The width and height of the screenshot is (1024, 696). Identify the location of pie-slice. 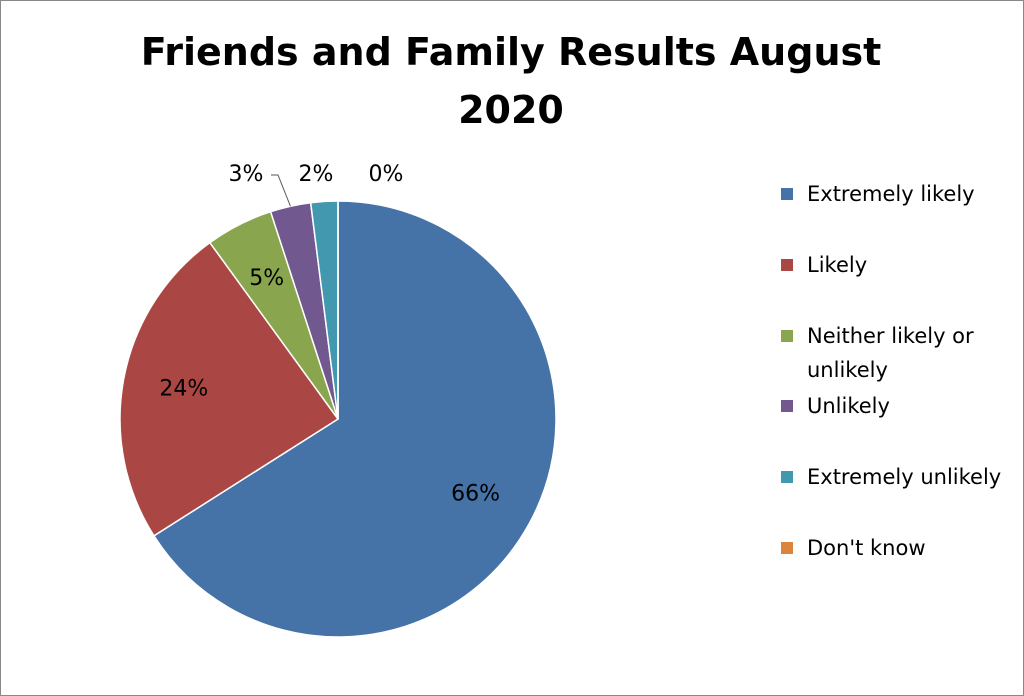
(229, 389).